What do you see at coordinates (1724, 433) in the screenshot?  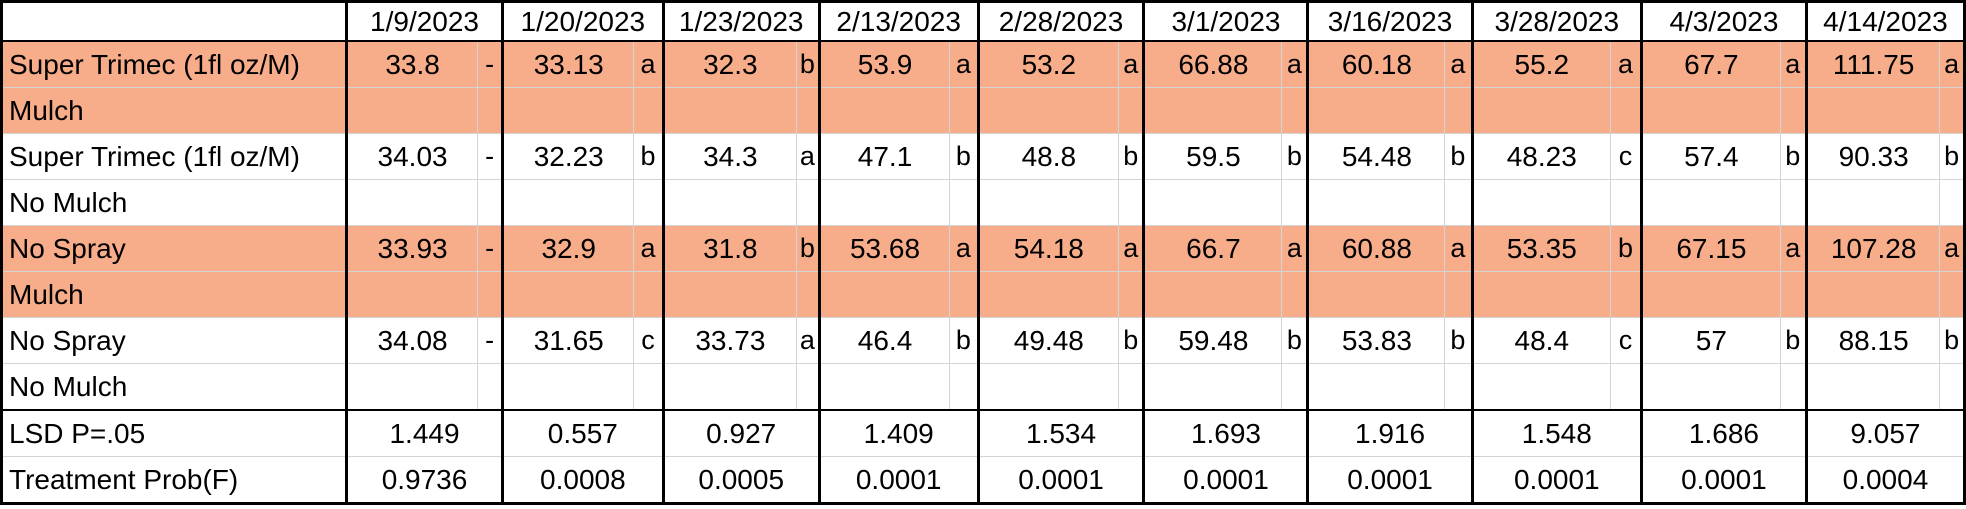 I see `stats-value: 1.686` at bounding box center [1724, 433].